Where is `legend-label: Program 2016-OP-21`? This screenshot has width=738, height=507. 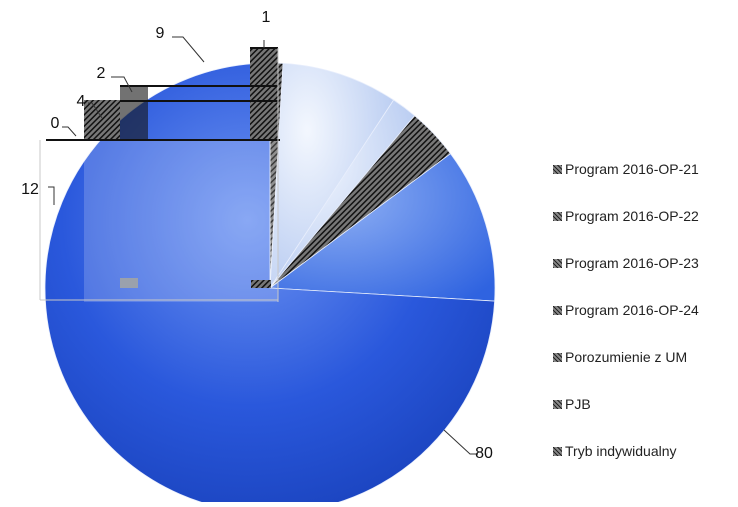 legend-label: Program 2016-OP-21 is located at coordinates (632, 169).